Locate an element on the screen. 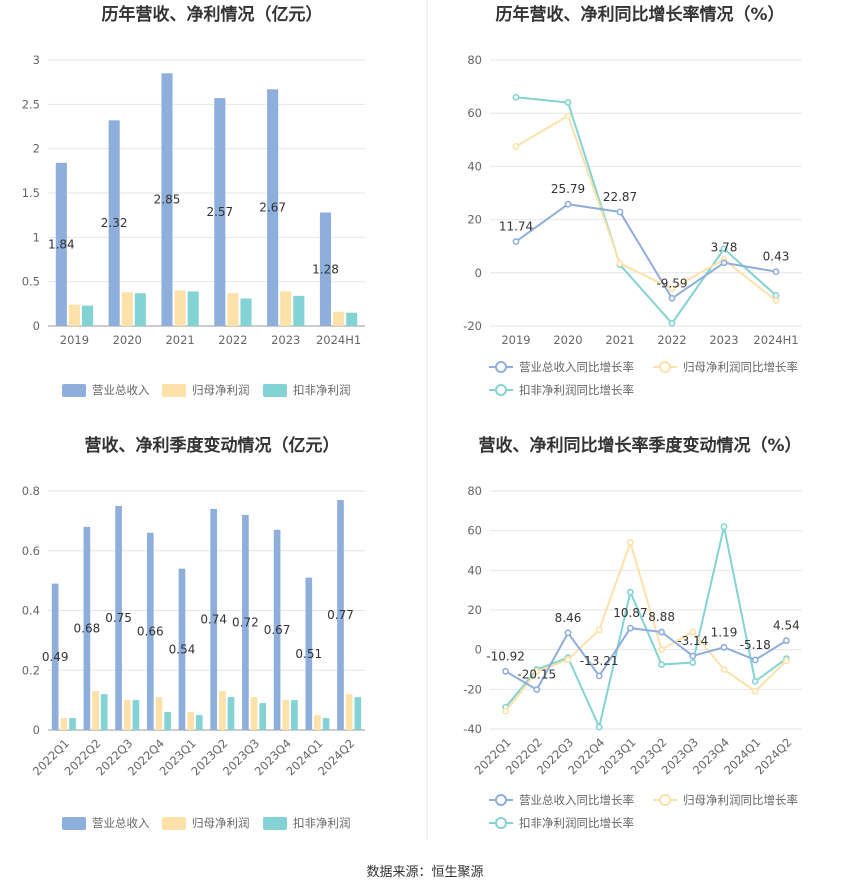  y-tick-label: 20 is located at coordinates (474, 610).